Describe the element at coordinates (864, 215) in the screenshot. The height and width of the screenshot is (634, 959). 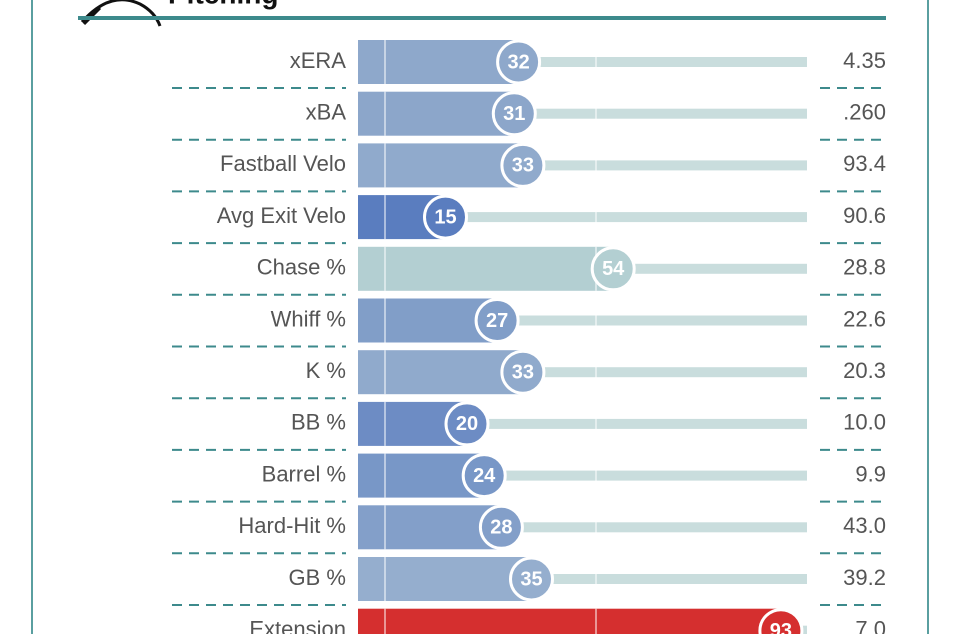
I see `stat-value: 90.6` at that location.